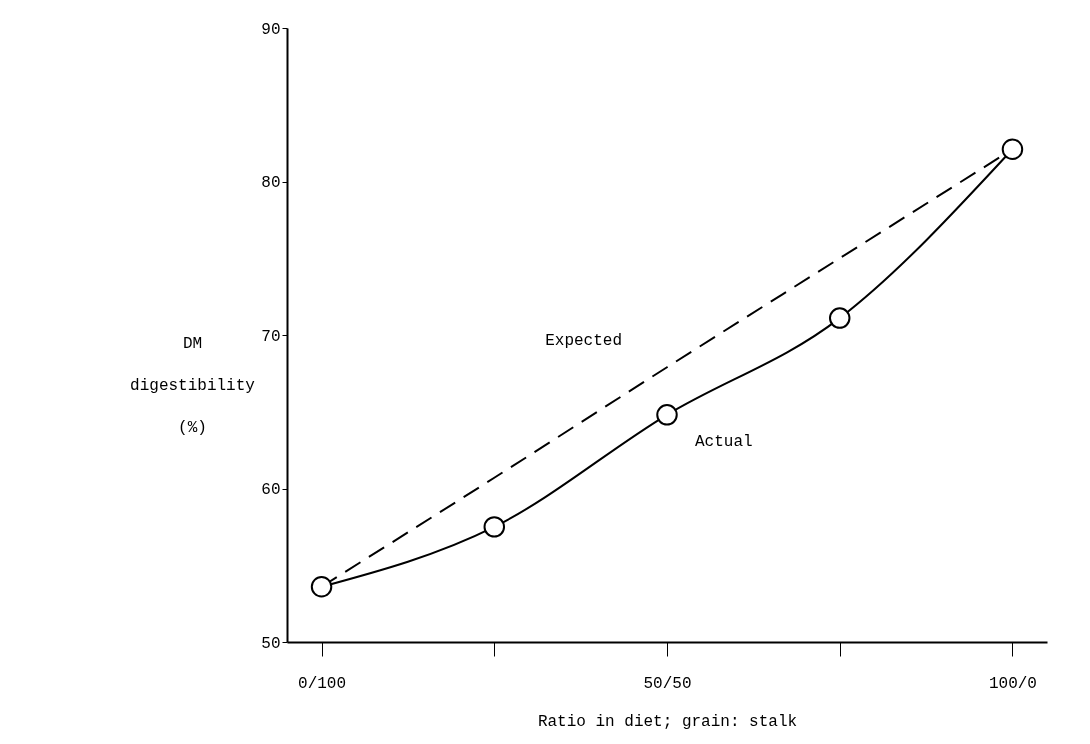 This screenshot has height=744, width=1090. I want to click on x-axis-title: Ratio in diet; grain: stalk, so click(667, 721).